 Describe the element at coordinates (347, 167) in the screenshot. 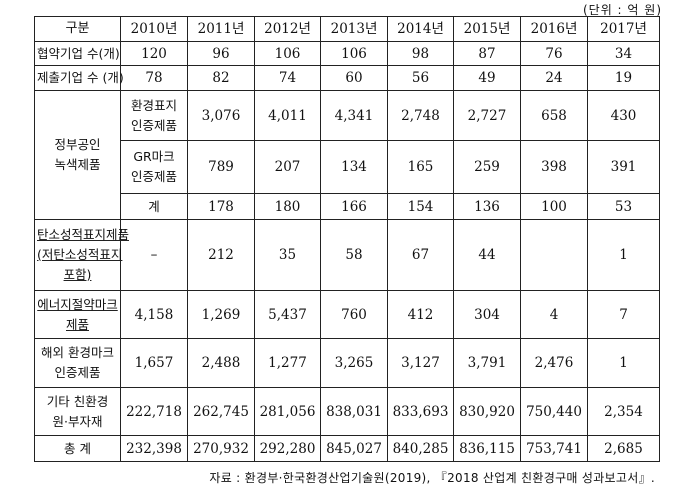

I see `table-row: GR마크 인증제품 789 207 134 165 259 398 391` at that location.